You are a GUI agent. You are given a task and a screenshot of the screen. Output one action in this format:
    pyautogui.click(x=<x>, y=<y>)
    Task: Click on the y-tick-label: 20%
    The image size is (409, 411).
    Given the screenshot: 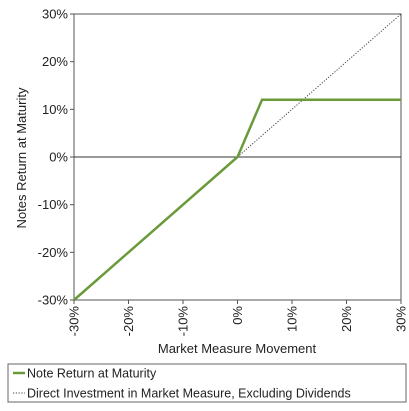 What is the action you would take?
    pyautogui.click(x=55, y=61)
    